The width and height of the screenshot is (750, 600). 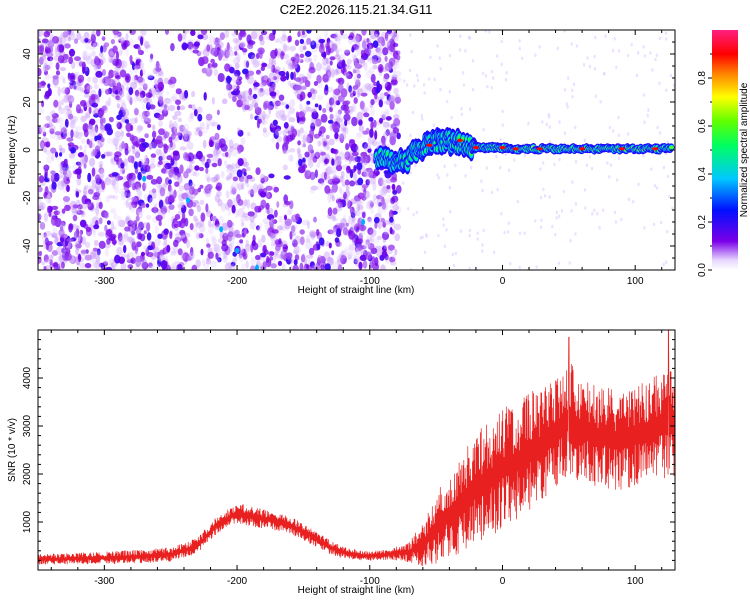 What do you see at coordinates (363, 222) in the screenshot?
I see `bright-spot` at bounding box center [363, 222].